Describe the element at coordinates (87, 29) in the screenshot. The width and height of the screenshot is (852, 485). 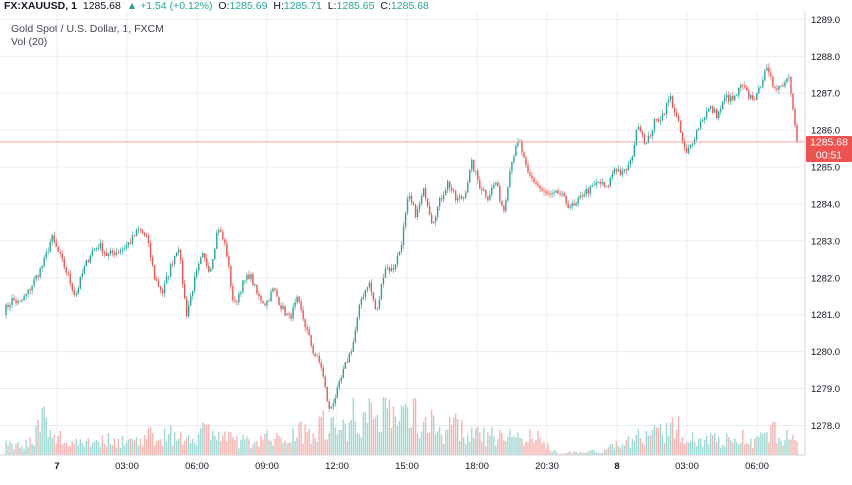
I see `instrument-legend: Gold Spot / U.S. Dollar, 1, FXCM` at that location.